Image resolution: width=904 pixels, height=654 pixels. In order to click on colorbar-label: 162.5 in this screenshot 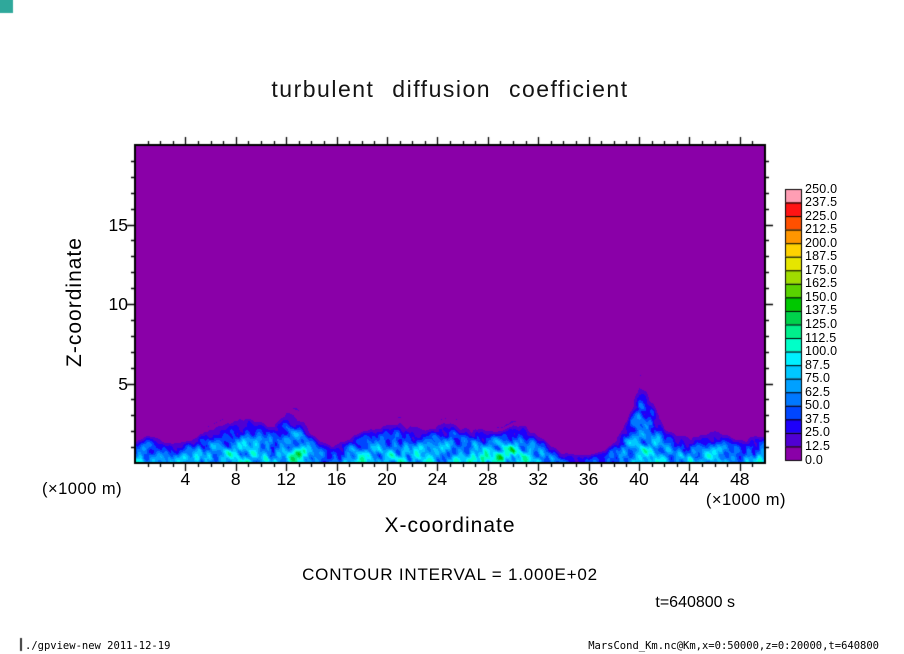, I will do `click(821, 283)`.